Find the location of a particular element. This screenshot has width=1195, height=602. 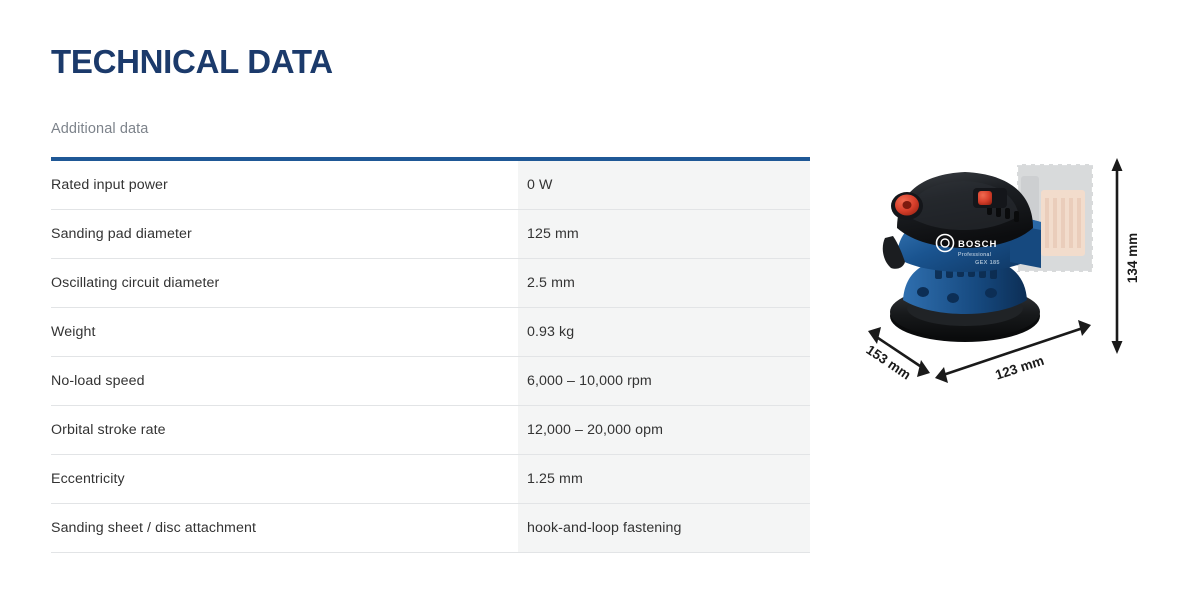

svg-text: Professional is located at coordinates (974, 255).